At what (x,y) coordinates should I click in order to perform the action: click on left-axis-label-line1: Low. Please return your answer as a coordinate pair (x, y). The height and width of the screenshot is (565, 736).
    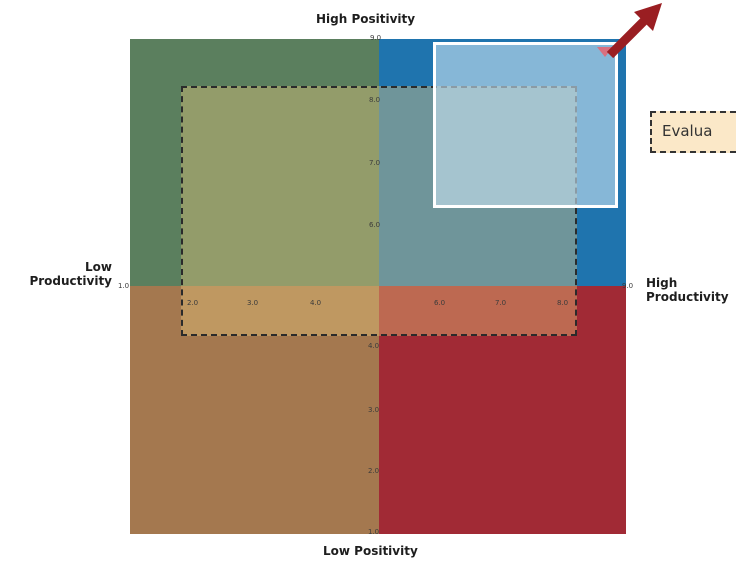
    Looking at the image, I should click on (98, 267).